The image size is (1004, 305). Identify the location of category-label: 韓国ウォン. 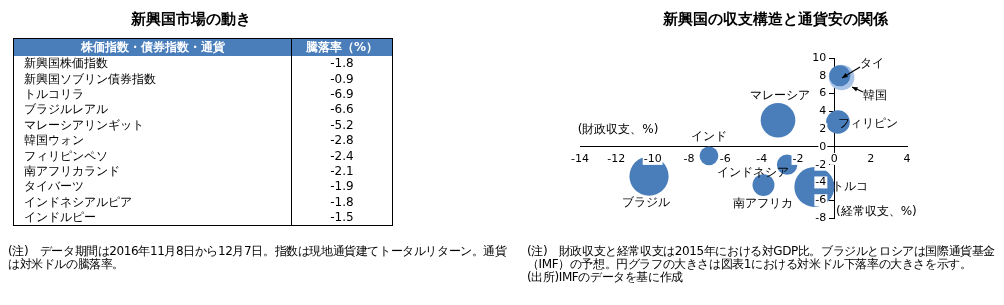
(54, 140).